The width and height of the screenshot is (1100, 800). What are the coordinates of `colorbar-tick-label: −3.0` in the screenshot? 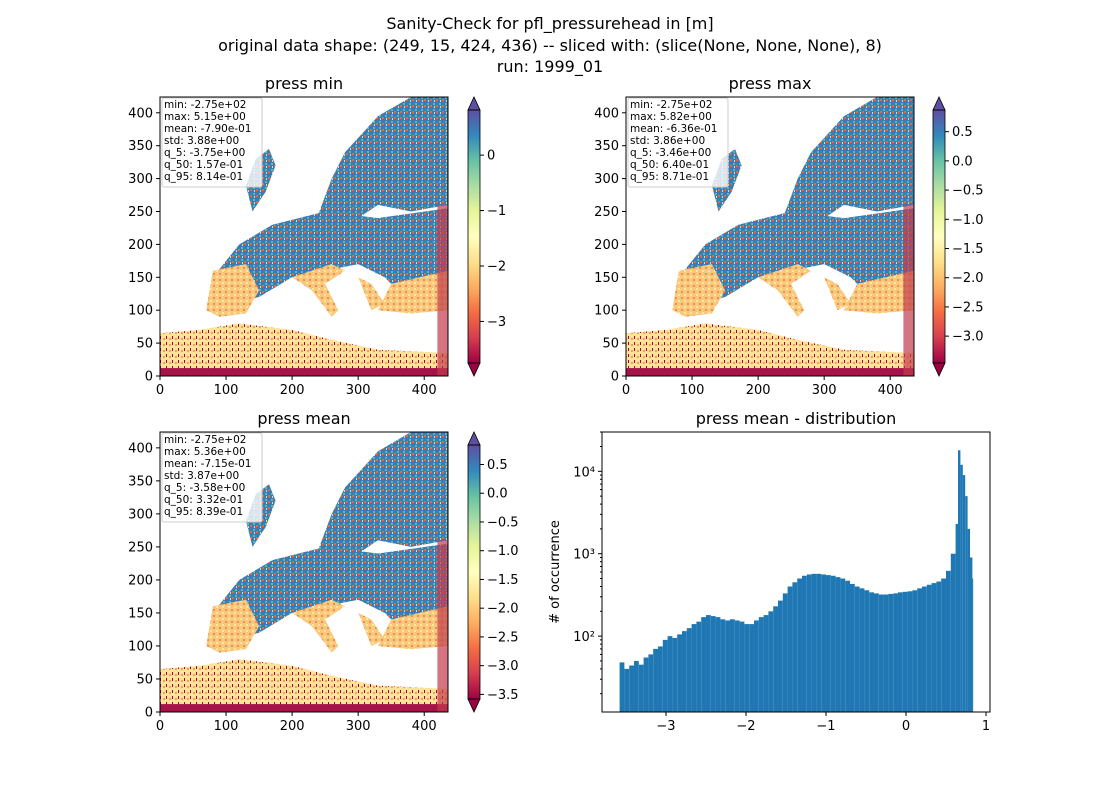 It's located at (503, 666).